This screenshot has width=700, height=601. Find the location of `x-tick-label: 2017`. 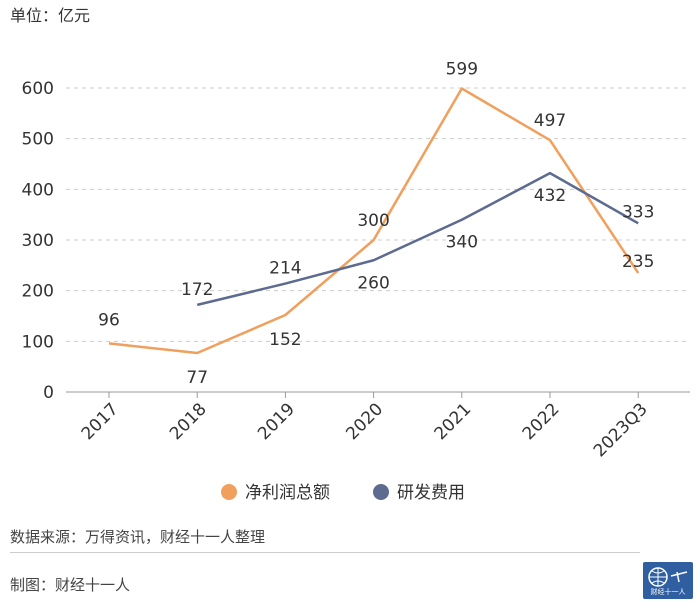

x-tick-label: 2017 is located at coordinates (100, 421).